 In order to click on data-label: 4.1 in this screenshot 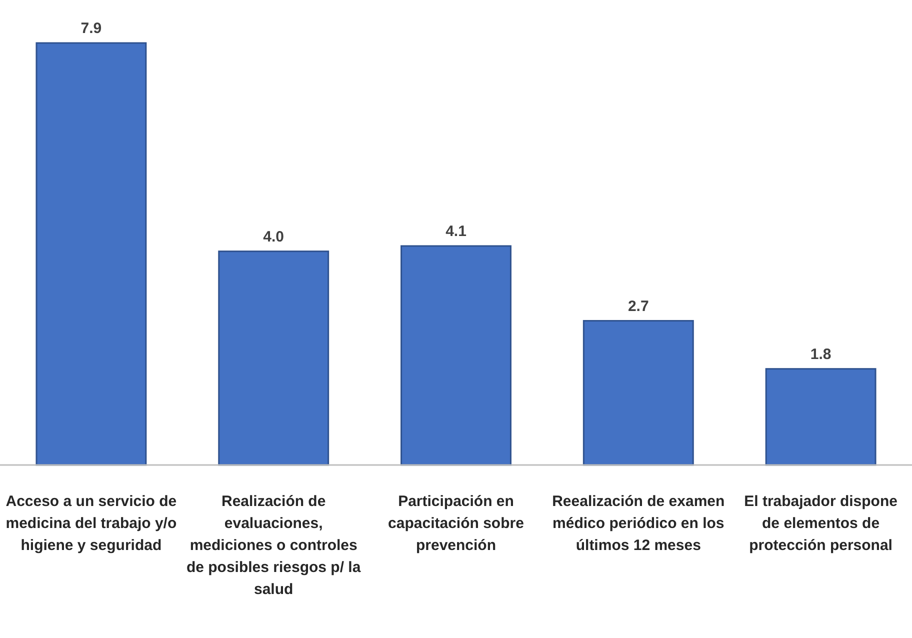, I will do `click(456, 231)`.